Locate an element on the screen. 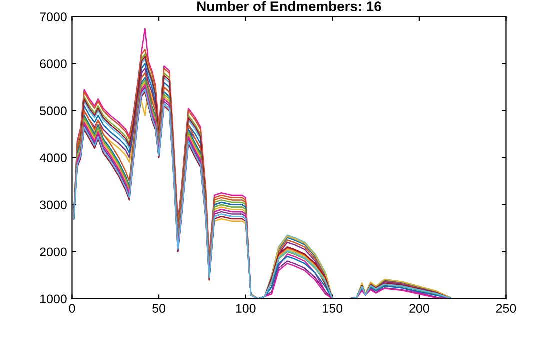  x-tick-label: 50 is located at coordinates (159, 308).